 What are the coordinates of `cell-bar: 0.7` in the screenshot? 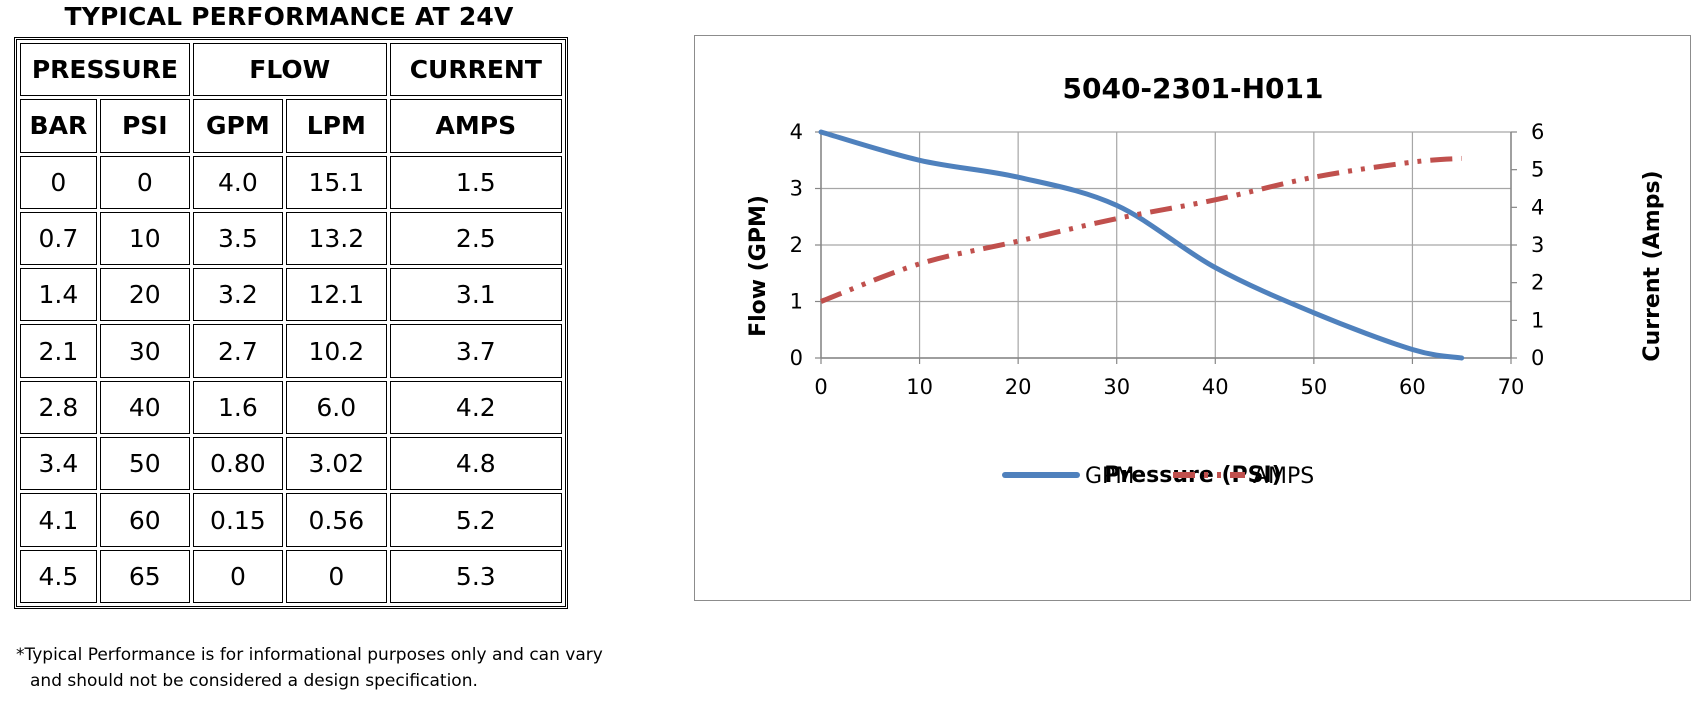 It's located at (58, 238).